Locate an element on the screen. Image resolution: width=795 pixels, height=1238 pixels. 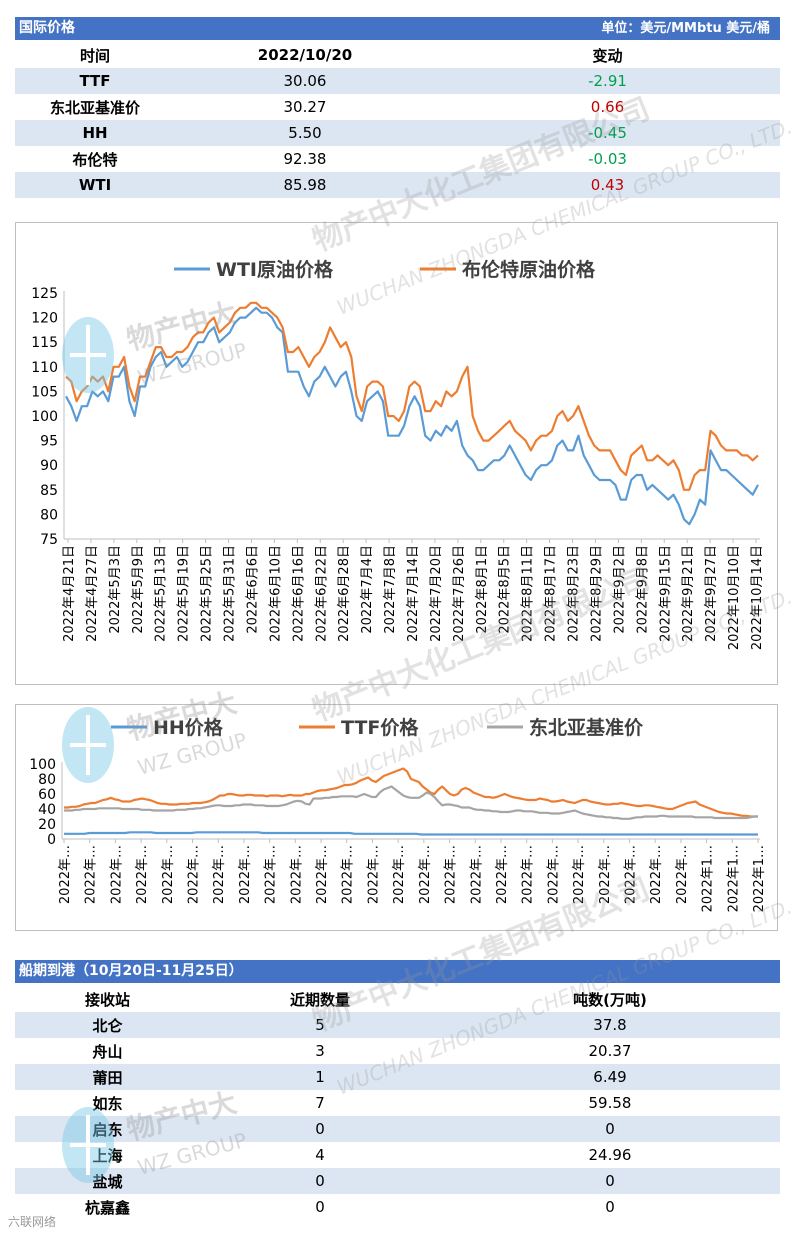
ship-tons: 37.8 is located at coordinates (610, 1025).